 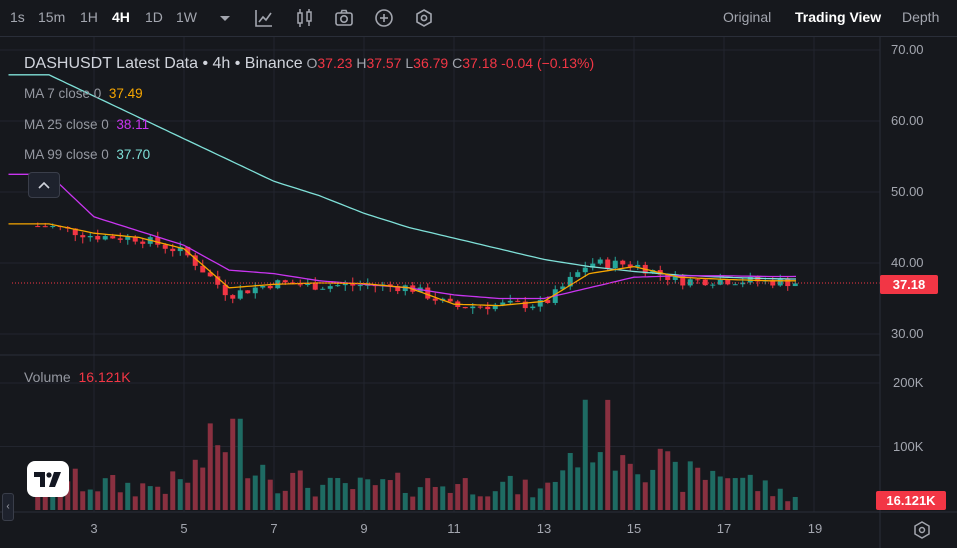 I want to click on volume-axis-label: 200K, so click(x=908, y=382).